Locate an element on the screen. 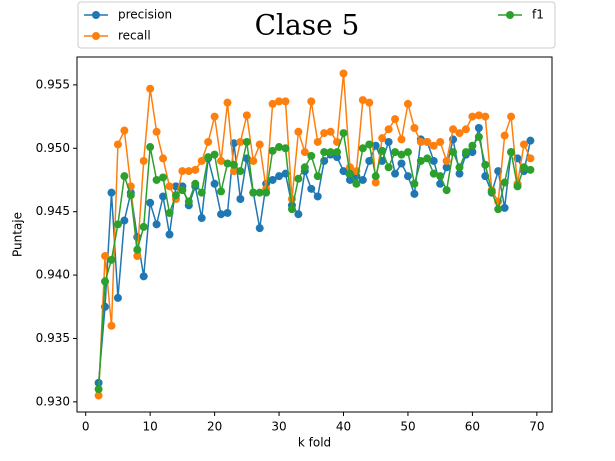 Image resolution: width=615 pixels, height=461 pixels. y-tick-label: 0.950 is located at coordinates (53, 148).